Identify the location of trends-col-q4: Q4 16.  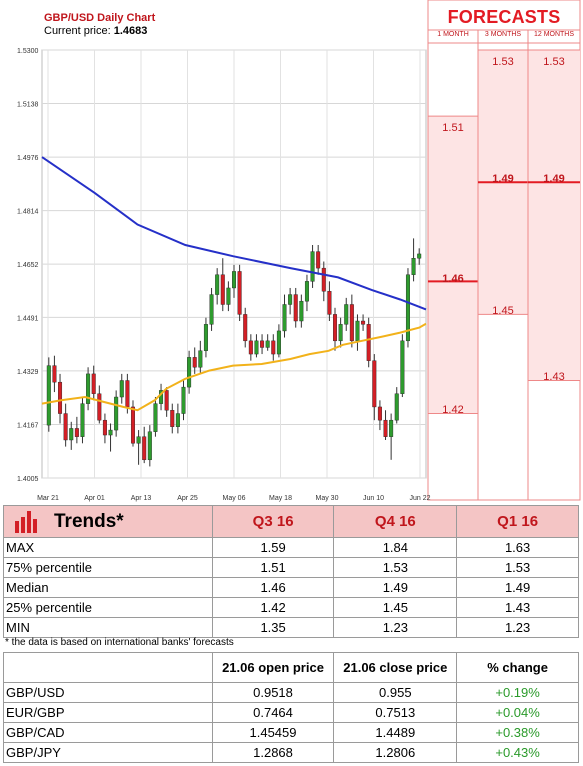
(395, 521).